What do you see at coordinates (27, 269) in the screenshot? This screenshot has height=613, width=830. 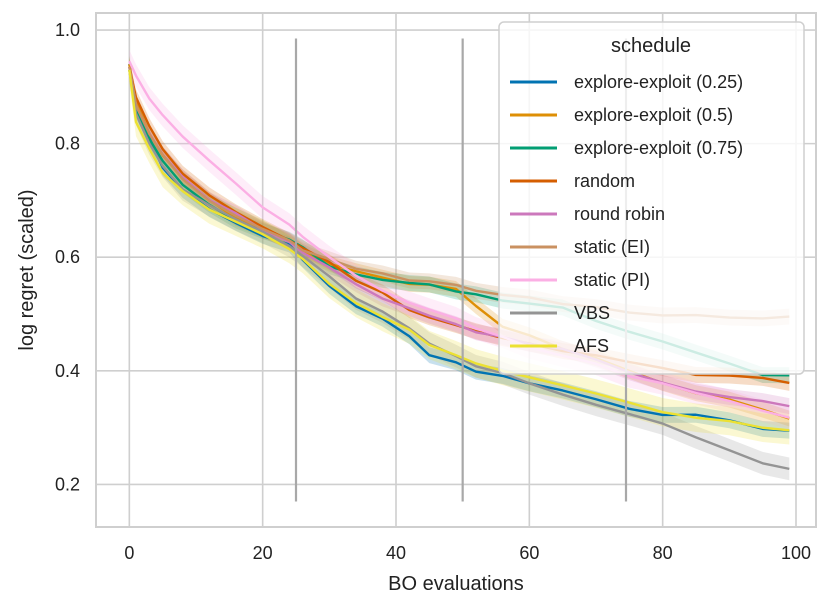 I see `y-axis-label: log regret (scaled)` at bounding box center [27, 269].